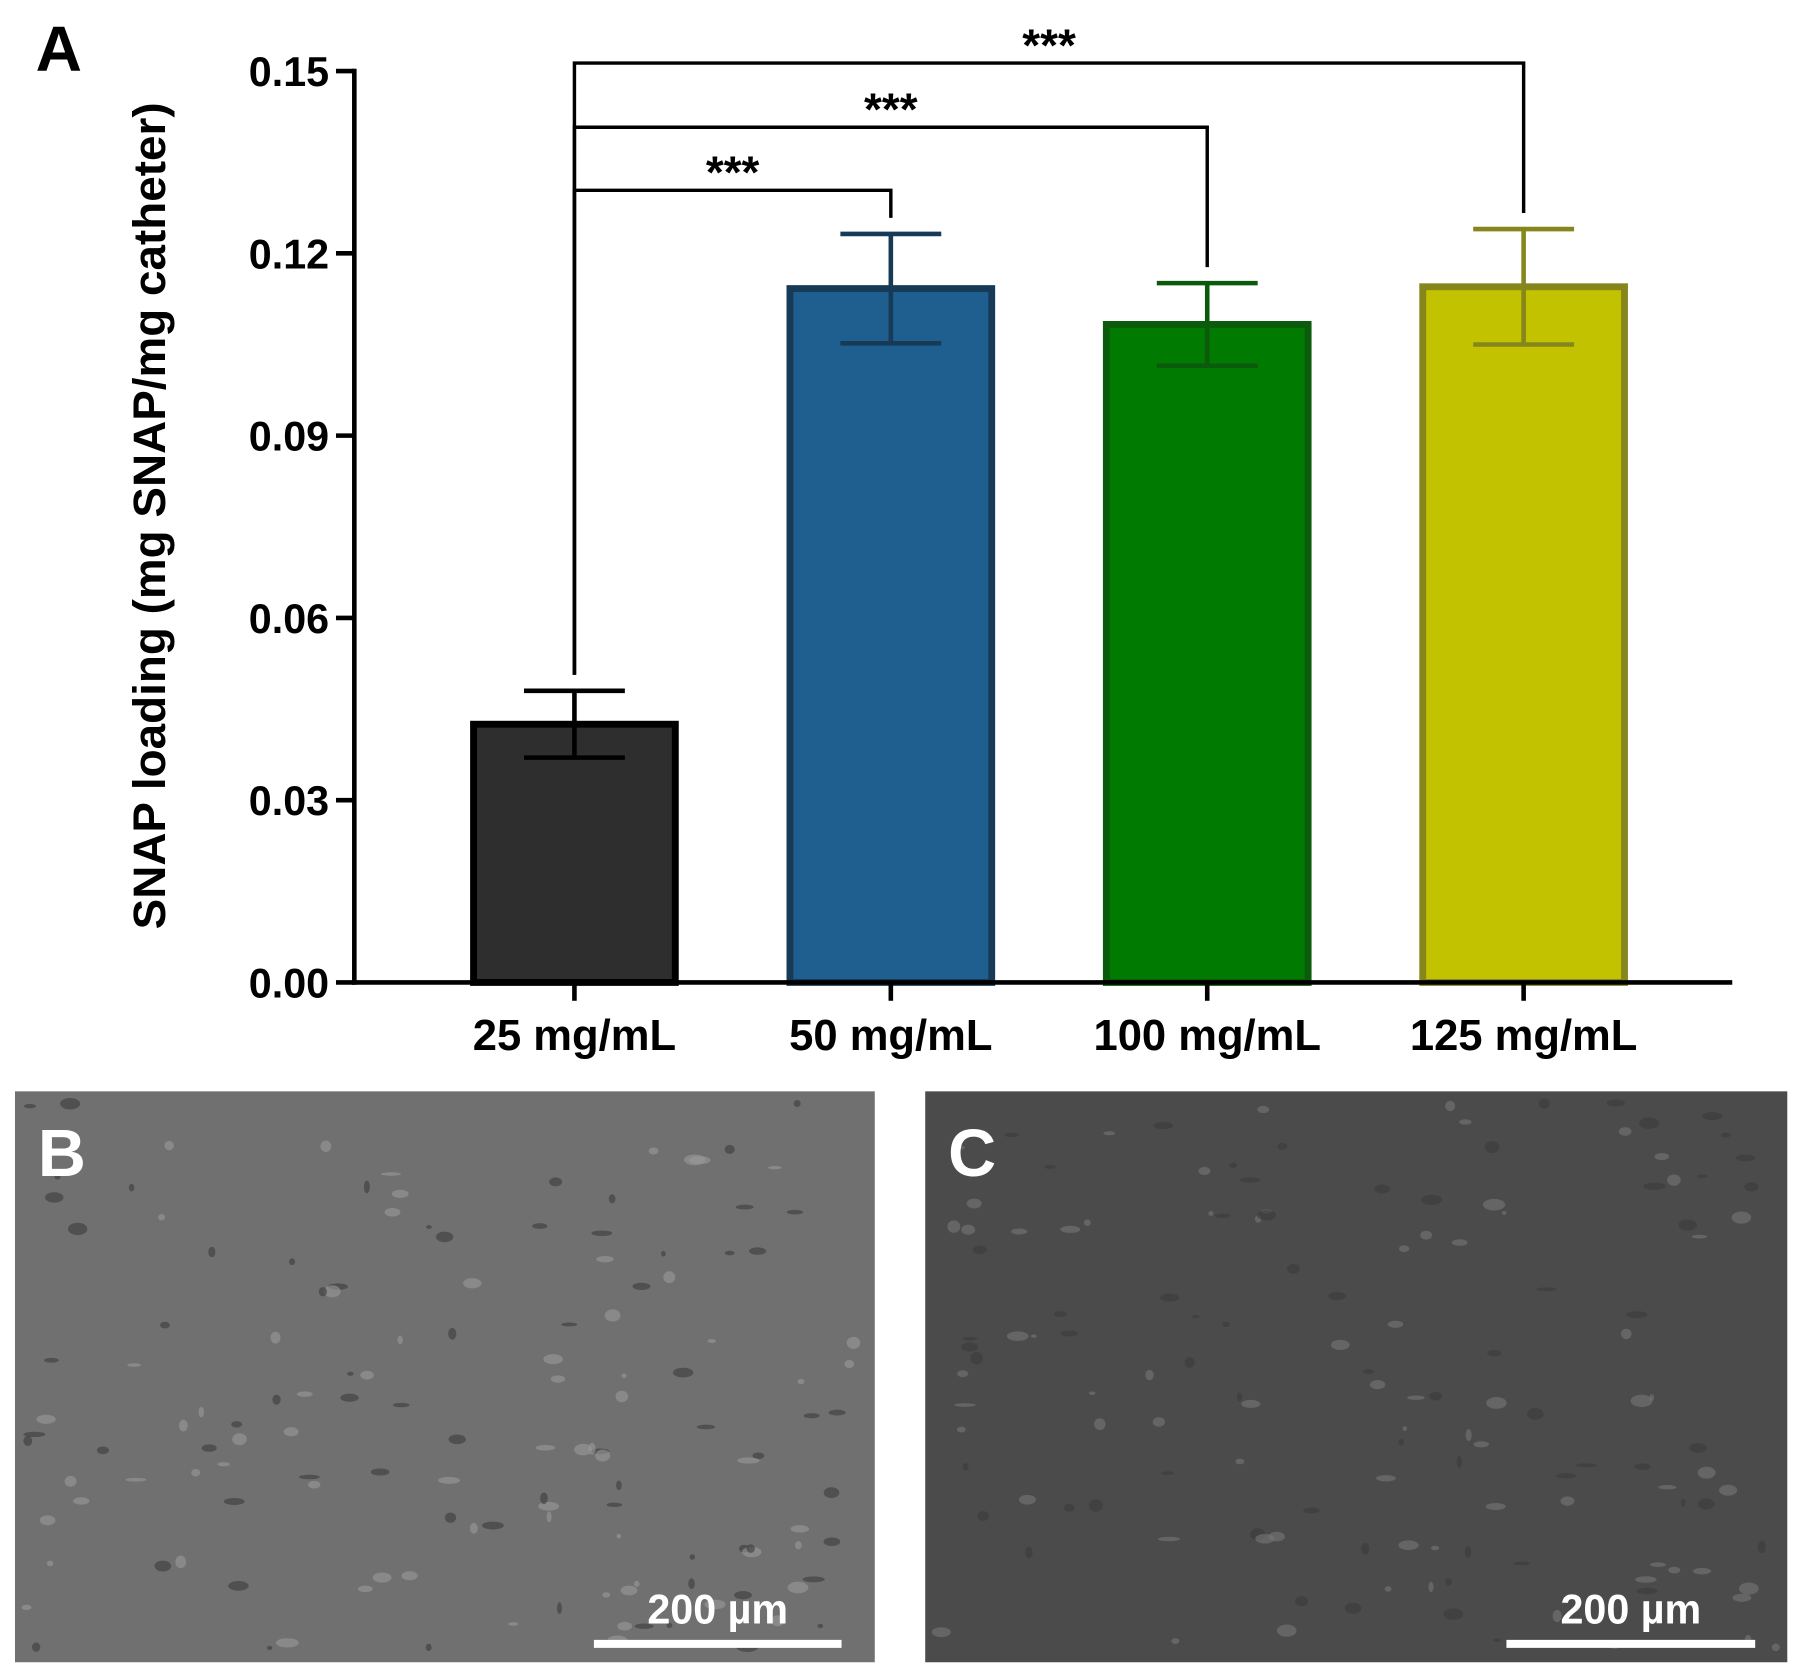 This screenshot has width=1800, height=1676. Describe the element at coordinates (289, 437) in the screenshot. I see `y-tick-label: 0.09` at that location.